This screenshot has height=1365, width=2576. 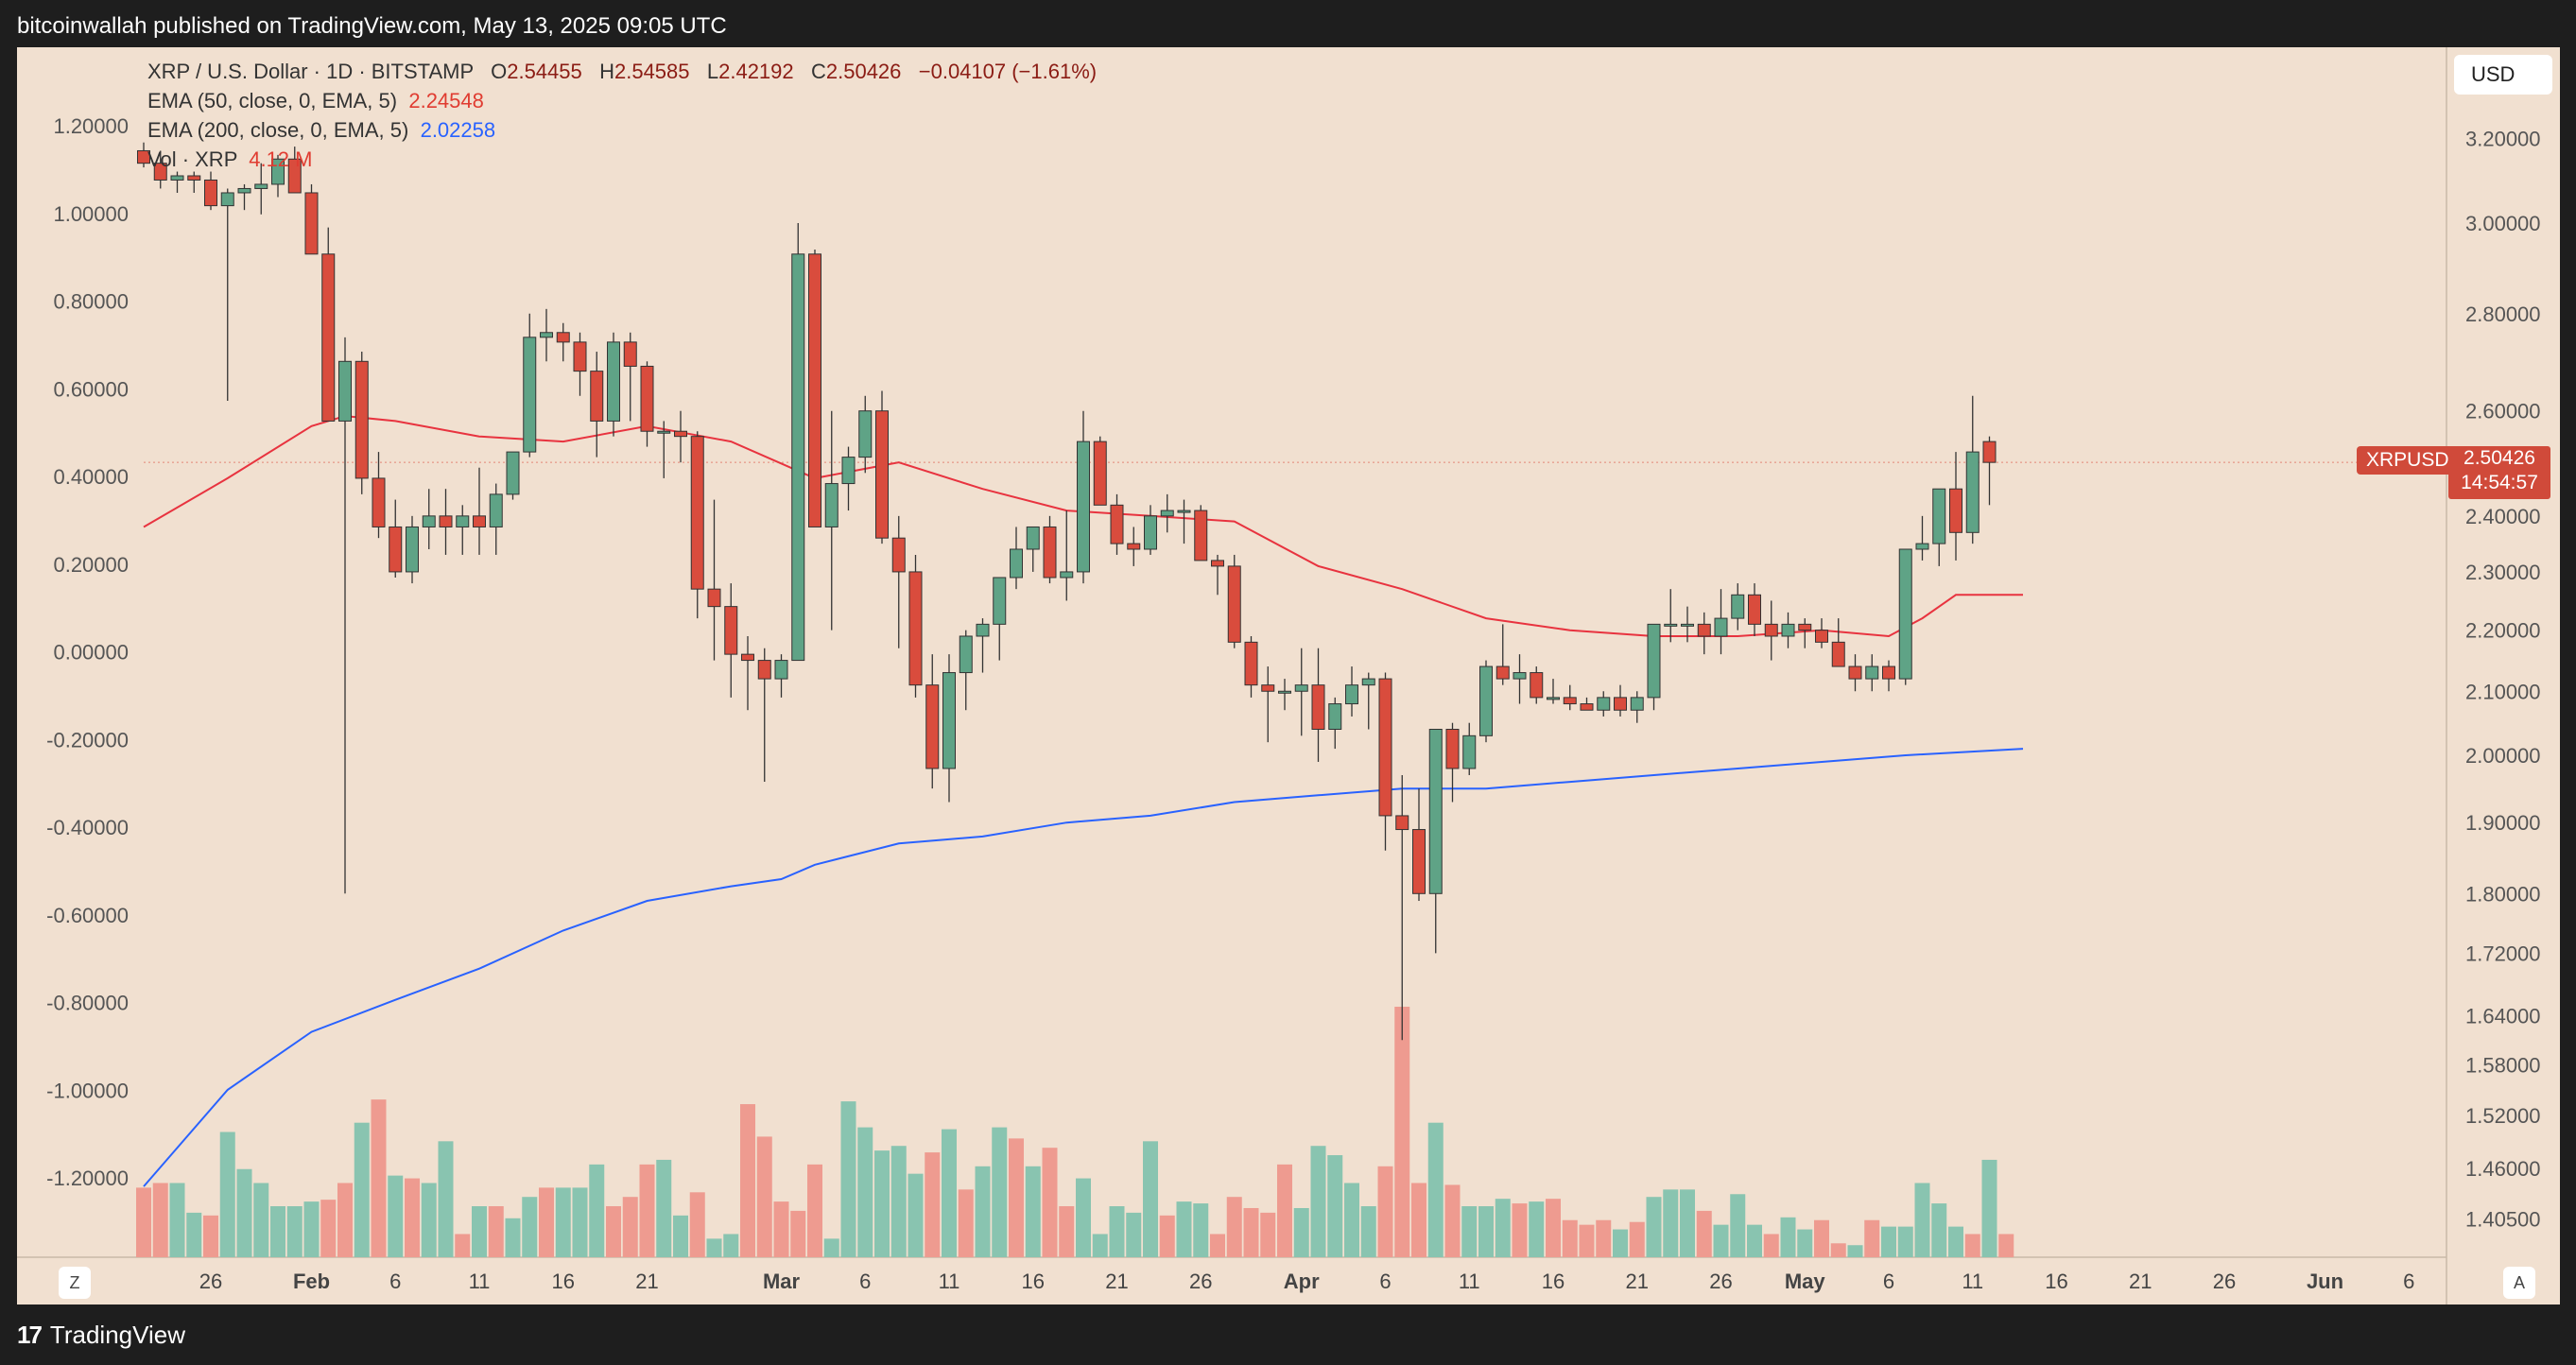 I want to click on legend-ema200-row: EMA (200, close, 0, EMA, 5) 2.02258, so click(x=622, y=130).